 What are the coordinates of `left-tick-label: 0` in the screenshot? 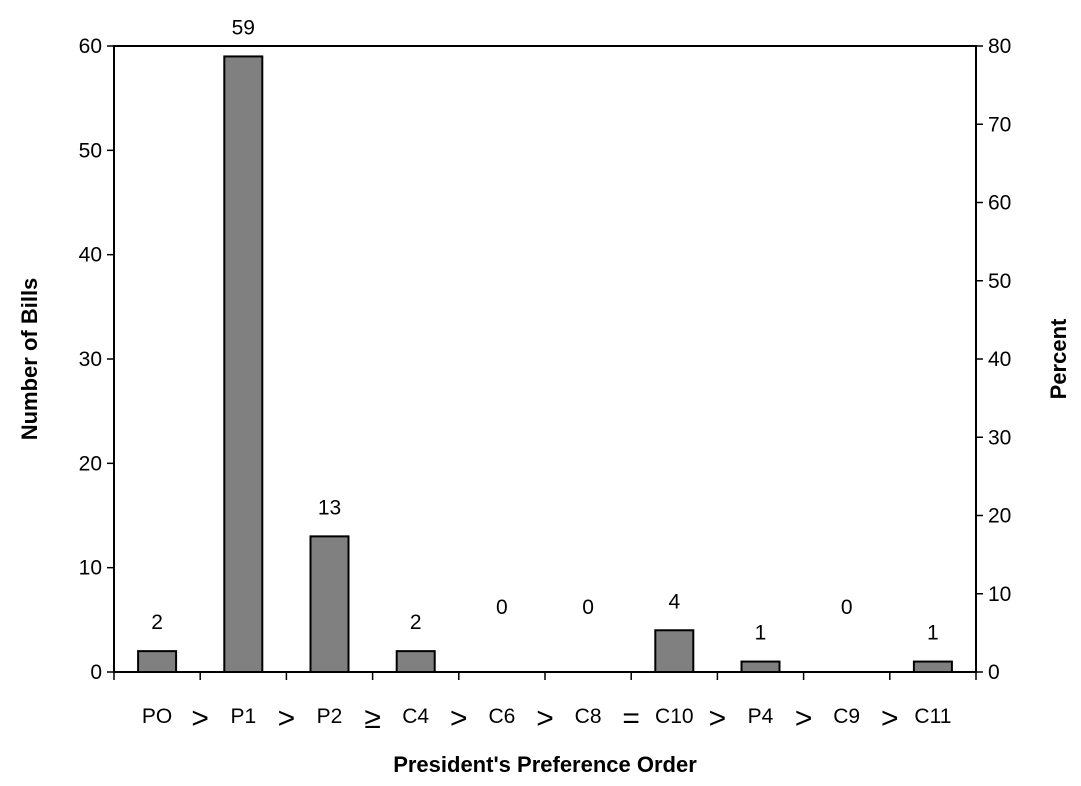 It's located at (96, 672).